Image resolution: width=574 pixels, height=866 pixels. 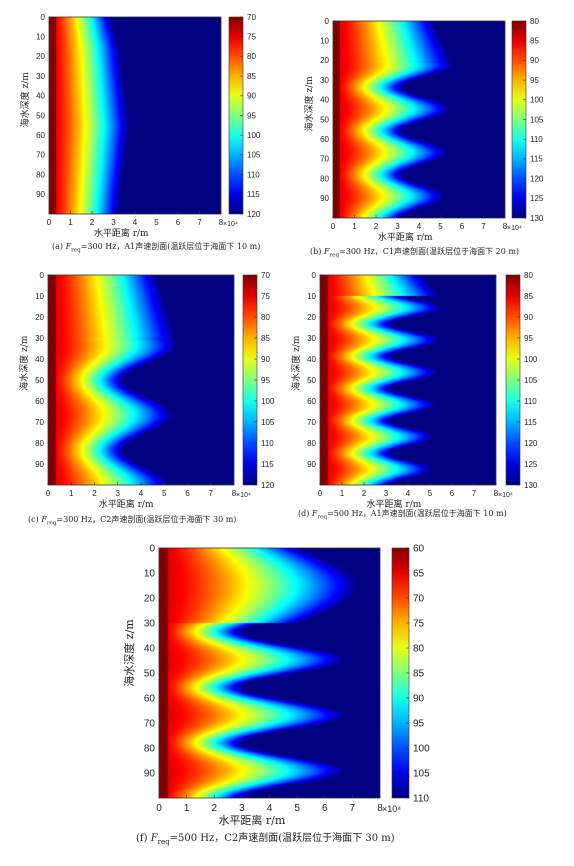 I want to click on caption-f: (f) Freq=500 Hz，C2声速剖面(温跃层位于海面下 30 m), so click(x=265, y=837).